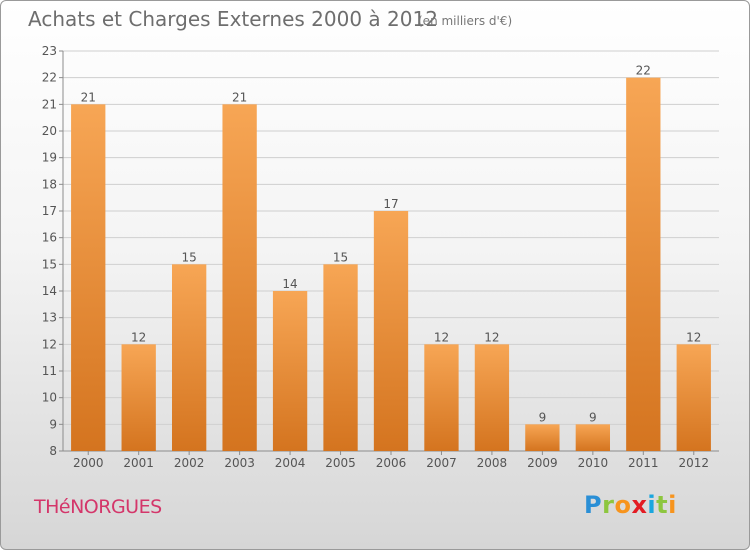 The height and width of the screenshot is (550, 750). Describe the element at coordinates (49, 371) in the screenshot. I see `y-tick-label: 11` at that location.